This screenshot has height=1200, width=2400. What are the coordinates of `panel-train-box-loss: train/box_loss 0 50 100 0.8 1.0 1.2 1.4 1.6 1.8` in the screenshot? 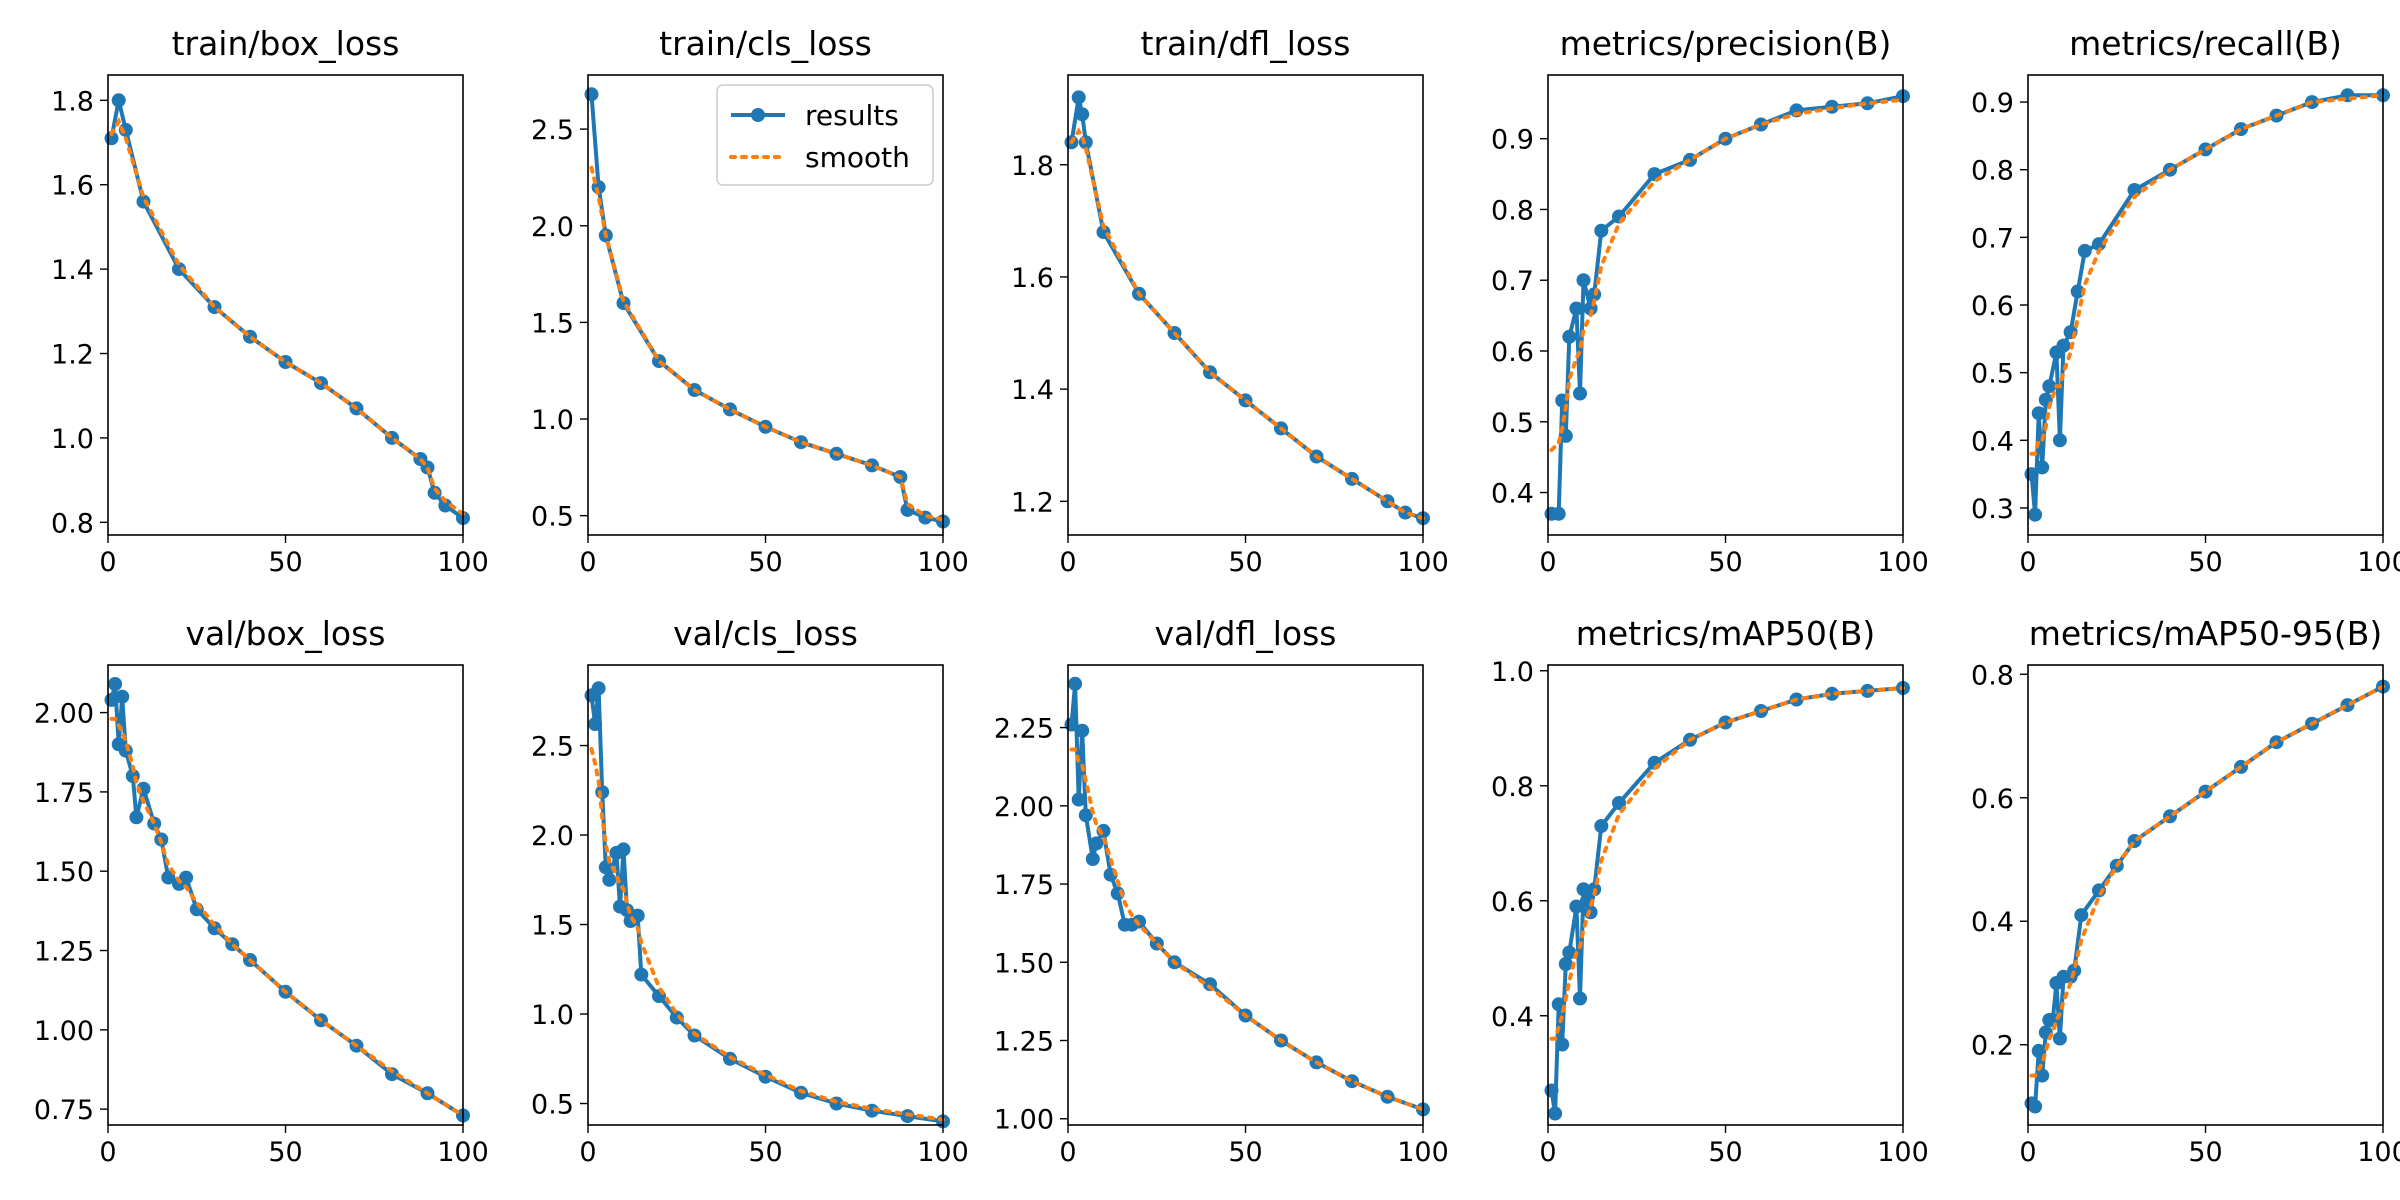 It's located at (270, 301).